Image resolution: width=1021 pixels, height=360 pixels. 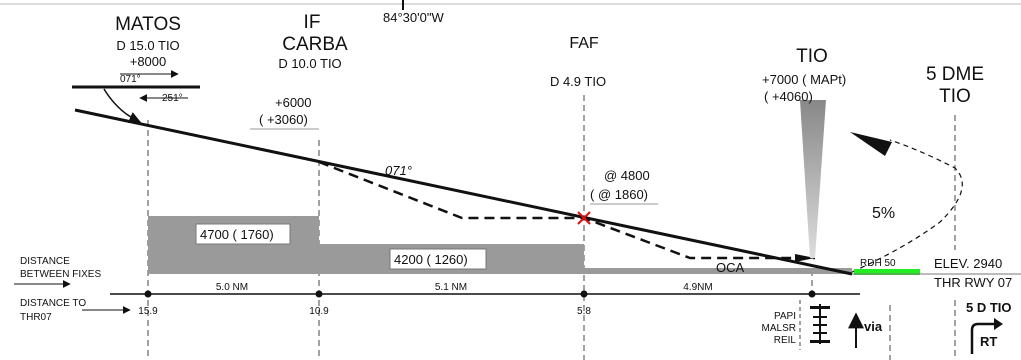 What do you see at coordinates (319, 294) in the screenshot?
I see `axis-dot-carba` at bounding box center [319, 294].